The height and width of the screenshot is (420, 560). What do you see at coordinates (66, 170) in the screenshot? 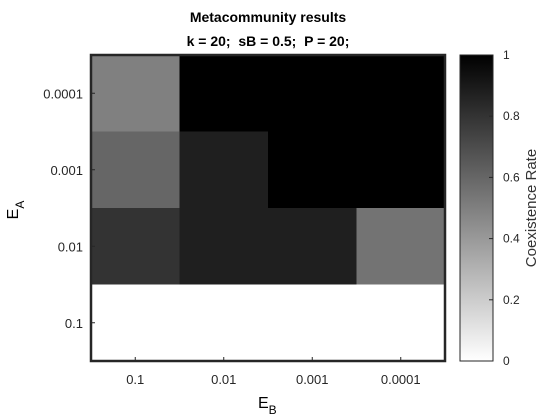
I see `y-tick-label: 0.001` at bounding box center [66, 170].